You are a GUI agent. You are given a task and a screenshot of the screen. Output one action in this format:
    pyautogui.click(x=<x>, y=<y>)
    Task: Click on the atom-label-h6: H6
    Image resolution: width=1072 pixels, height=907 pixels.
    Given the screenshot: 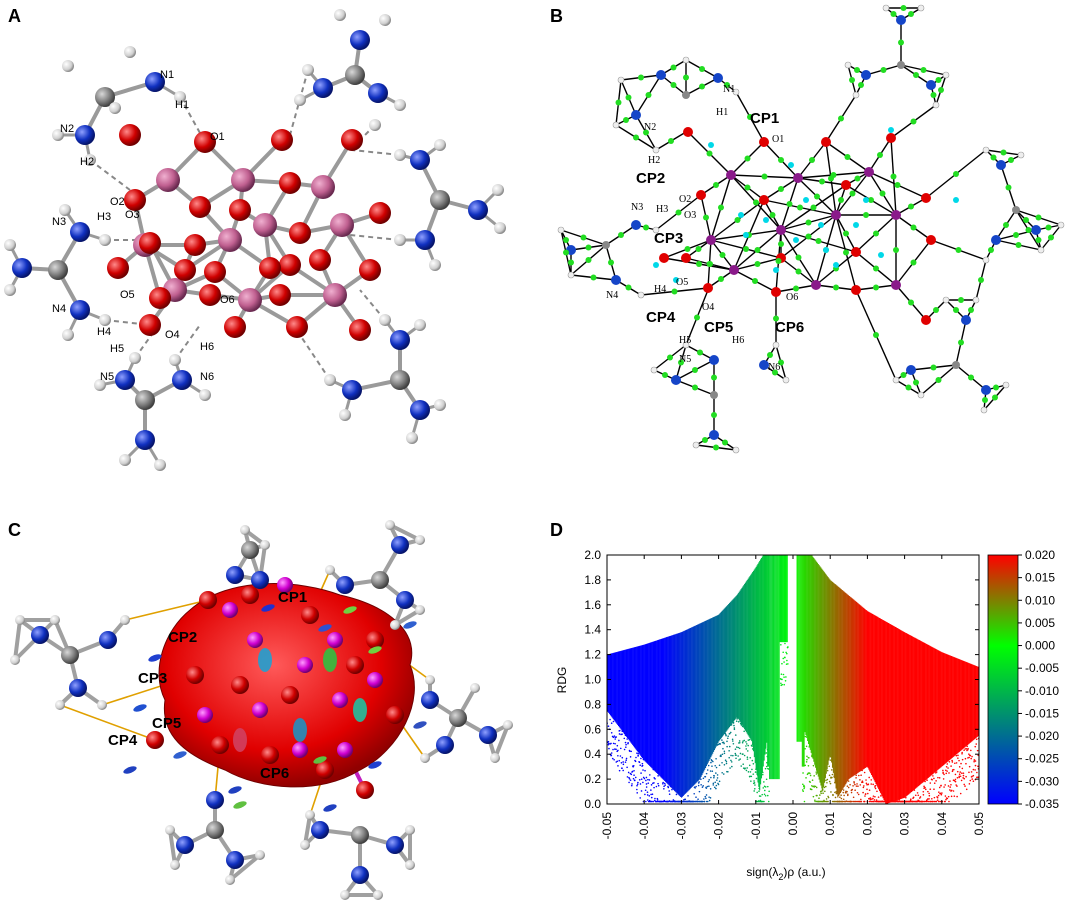 What is the action you would take?
    pyautogui.click(x=738, y=340)
    